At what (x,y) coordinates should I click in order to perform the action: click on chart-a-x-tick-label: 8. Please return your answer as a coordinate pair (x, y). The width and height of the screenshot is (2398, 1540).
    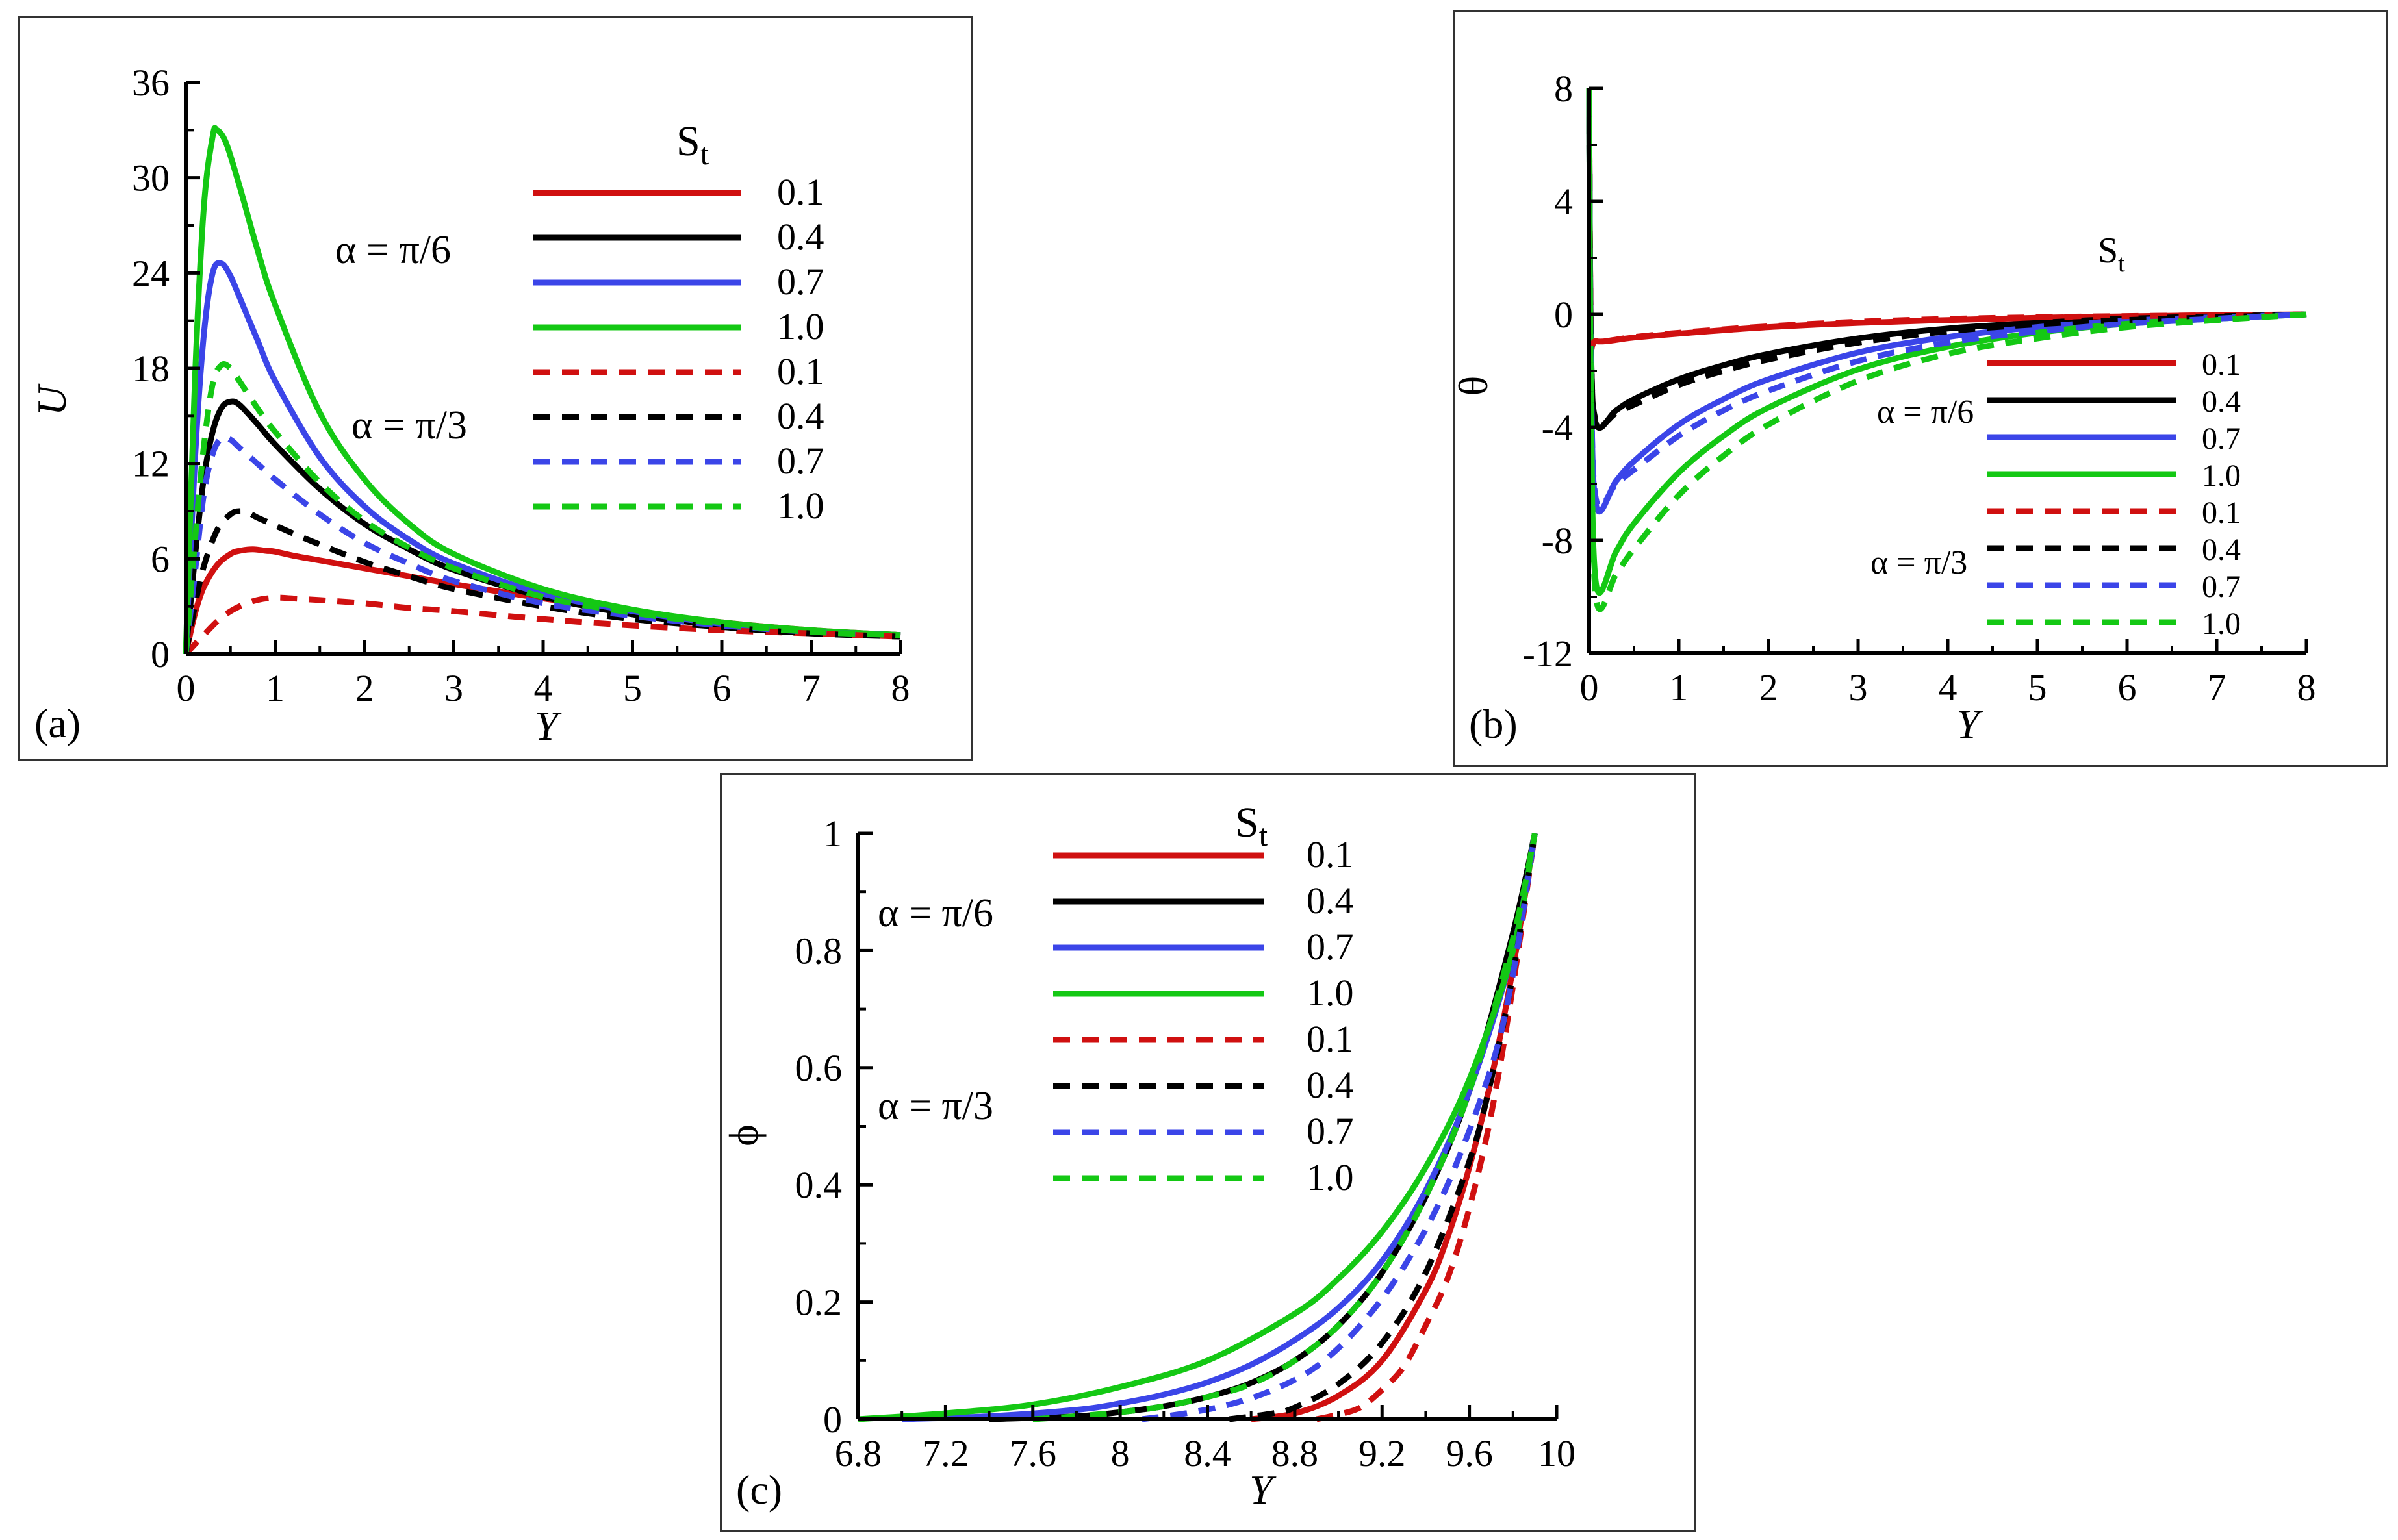
    Looking at the image, I should click on (900, 688).